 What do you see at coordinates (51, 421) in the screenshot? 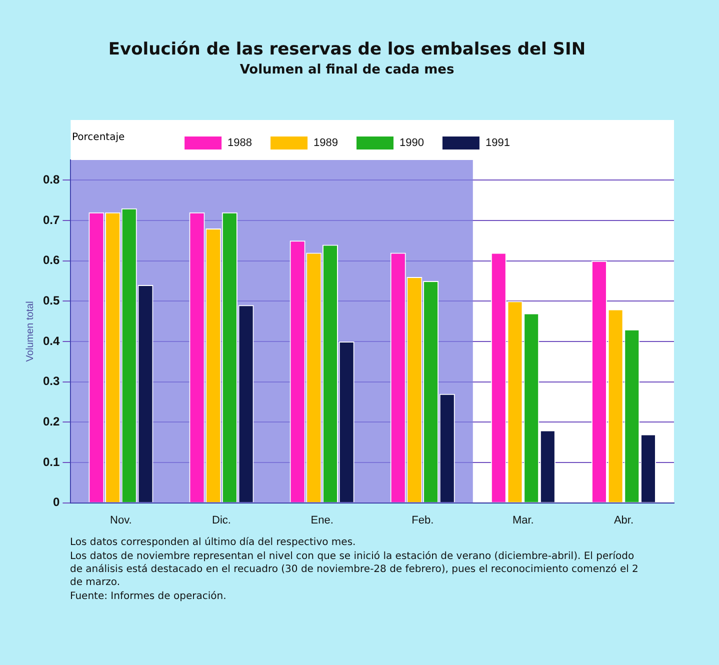
I see `y-tick-label: 0.2` at bounding box center [51, 421].